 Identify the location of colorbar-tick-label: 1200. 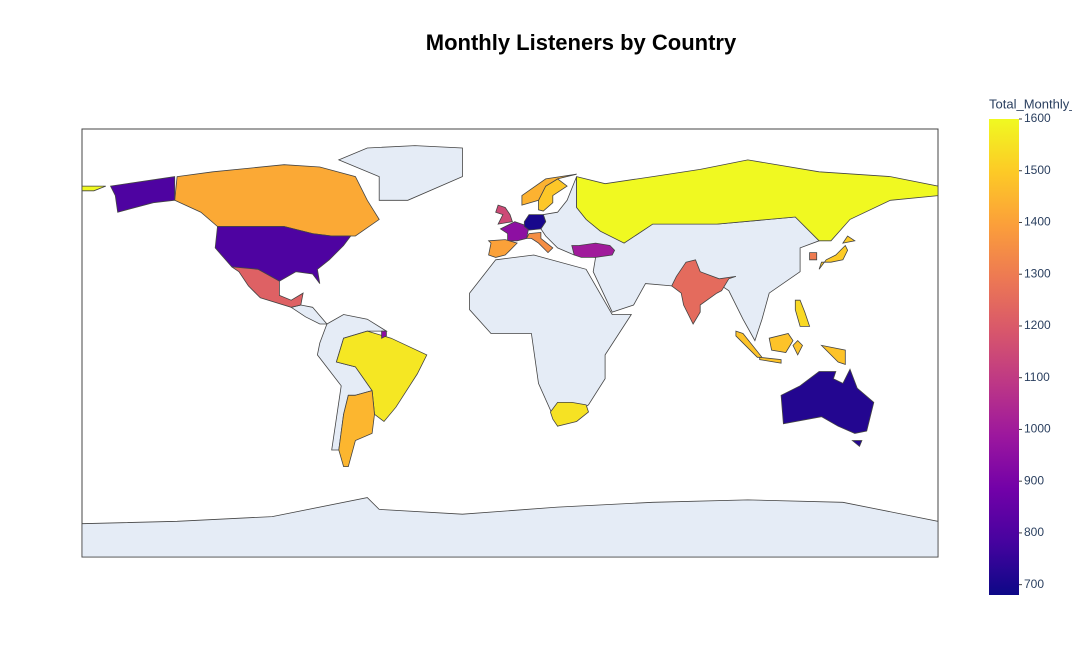
(1037, 325).